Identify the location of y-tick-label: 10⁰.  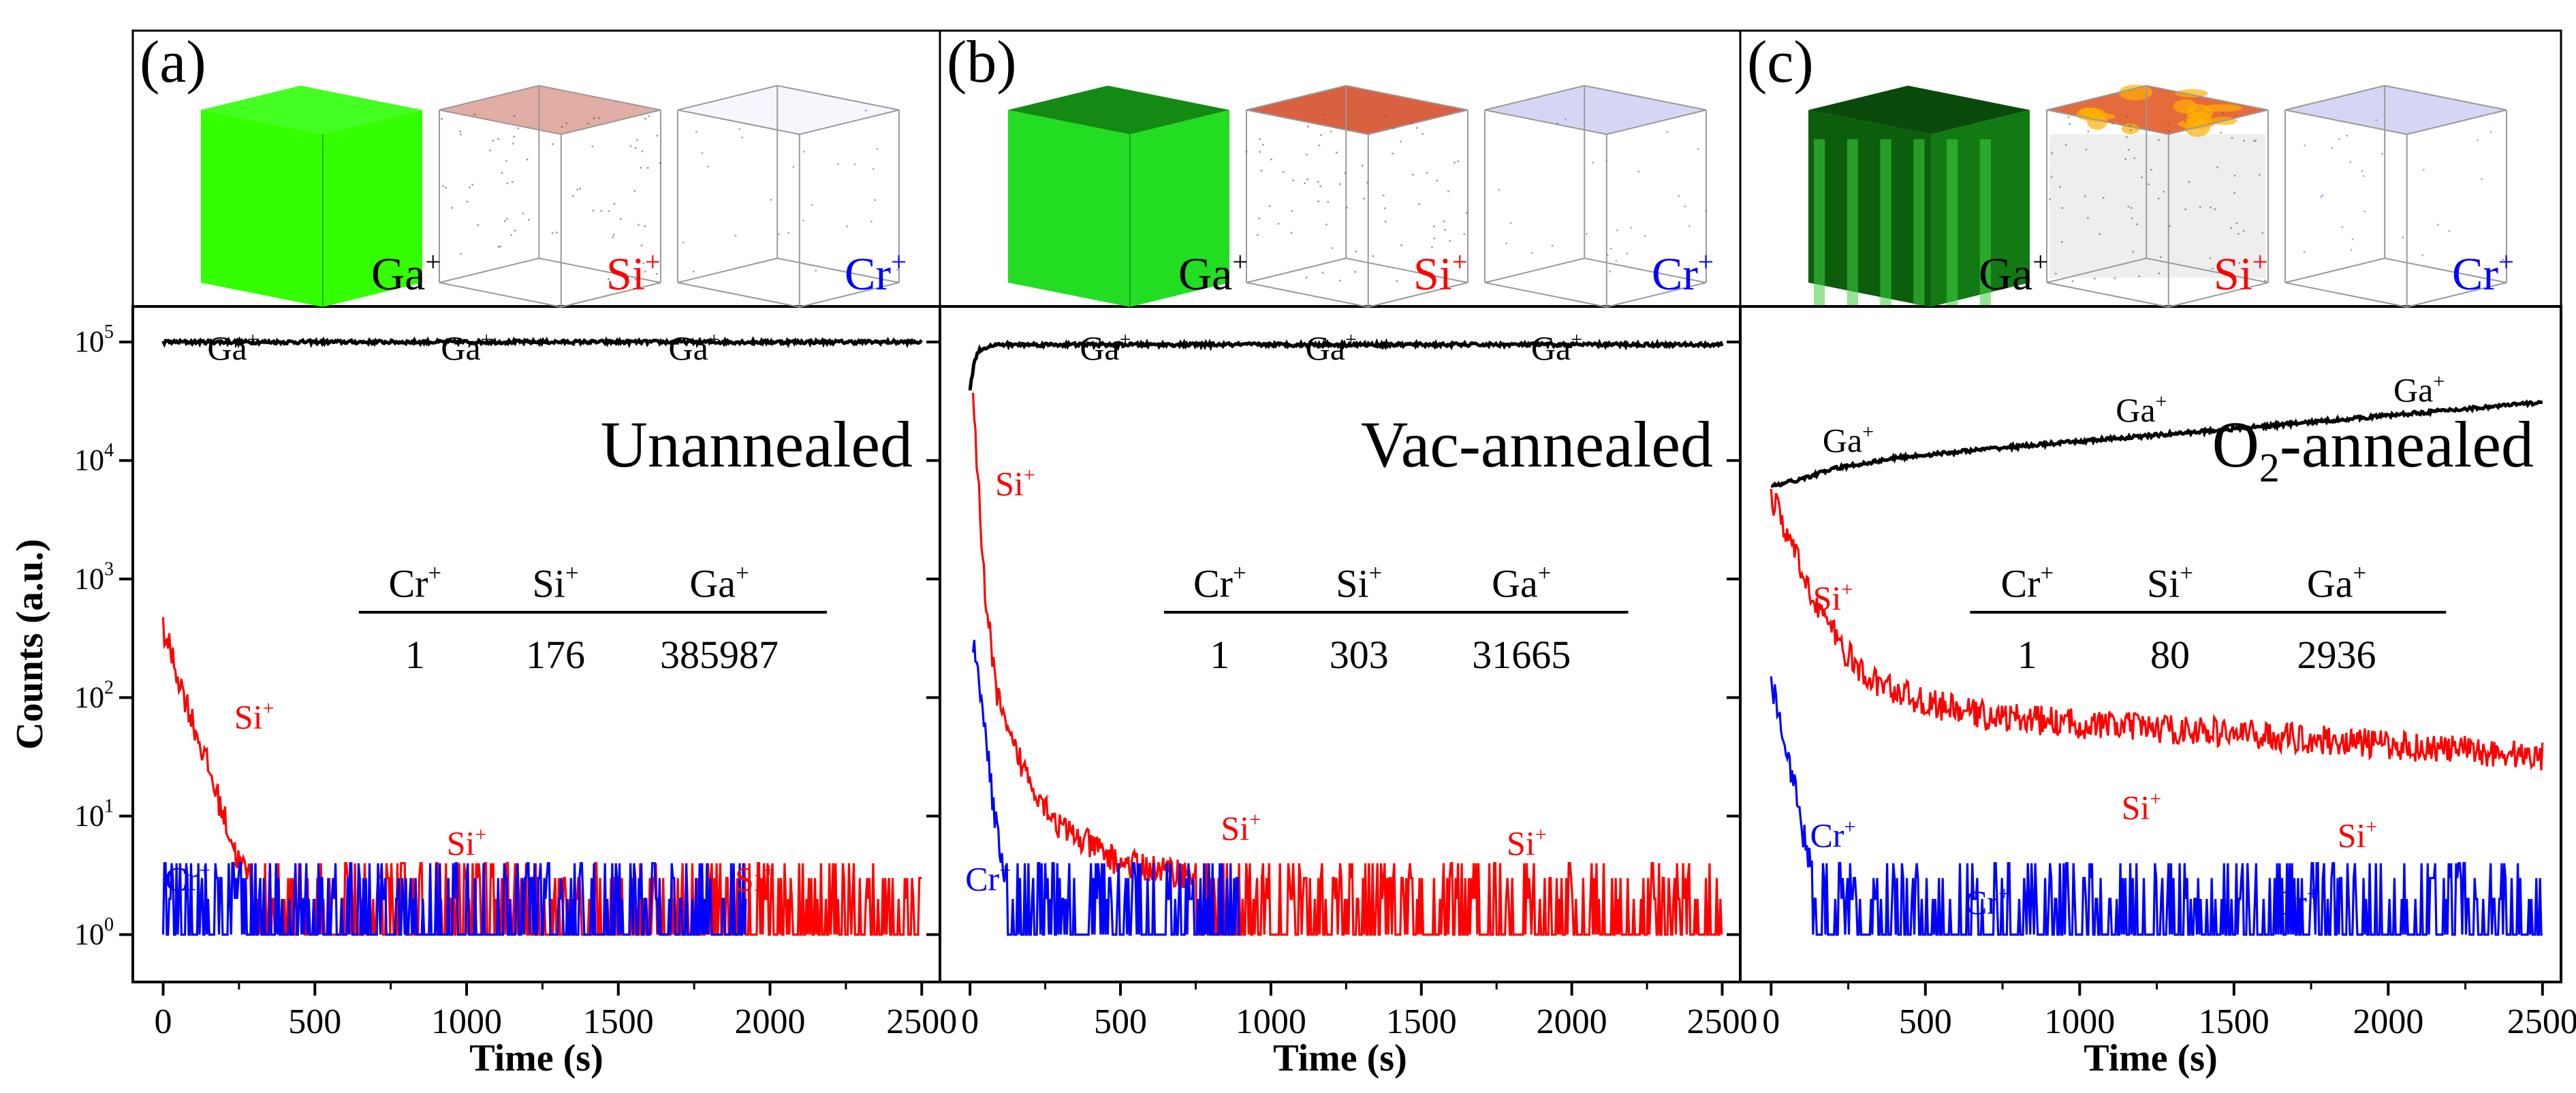
(94, 932).